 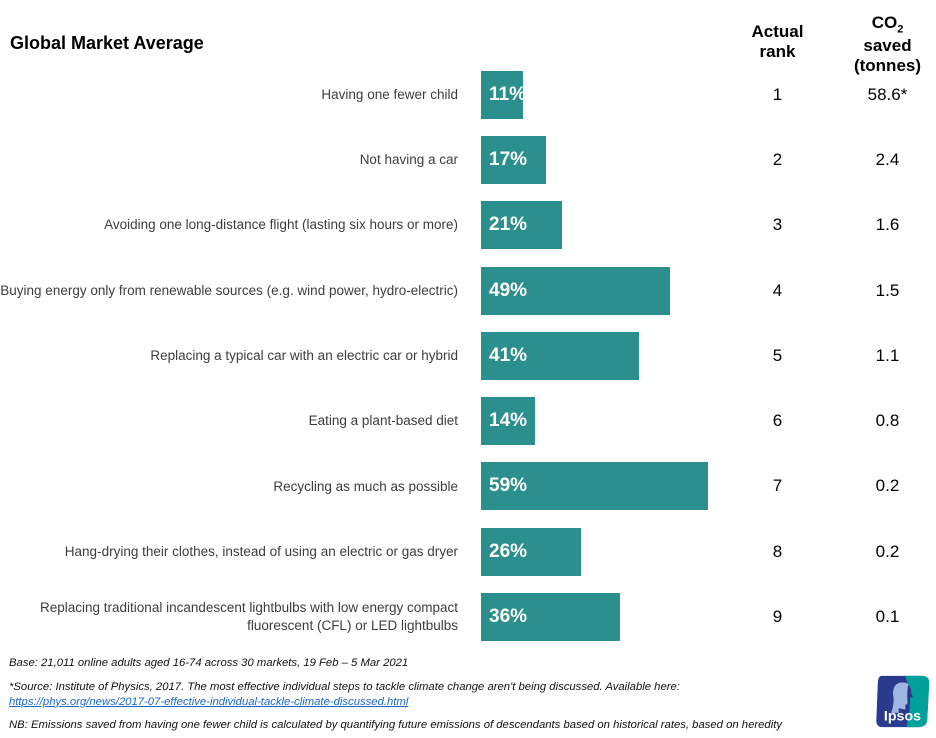 What do you see at coordinates (600, 159) in the screenshot?
I see `bar-cell: 17%` at bounding box center [600, 159].